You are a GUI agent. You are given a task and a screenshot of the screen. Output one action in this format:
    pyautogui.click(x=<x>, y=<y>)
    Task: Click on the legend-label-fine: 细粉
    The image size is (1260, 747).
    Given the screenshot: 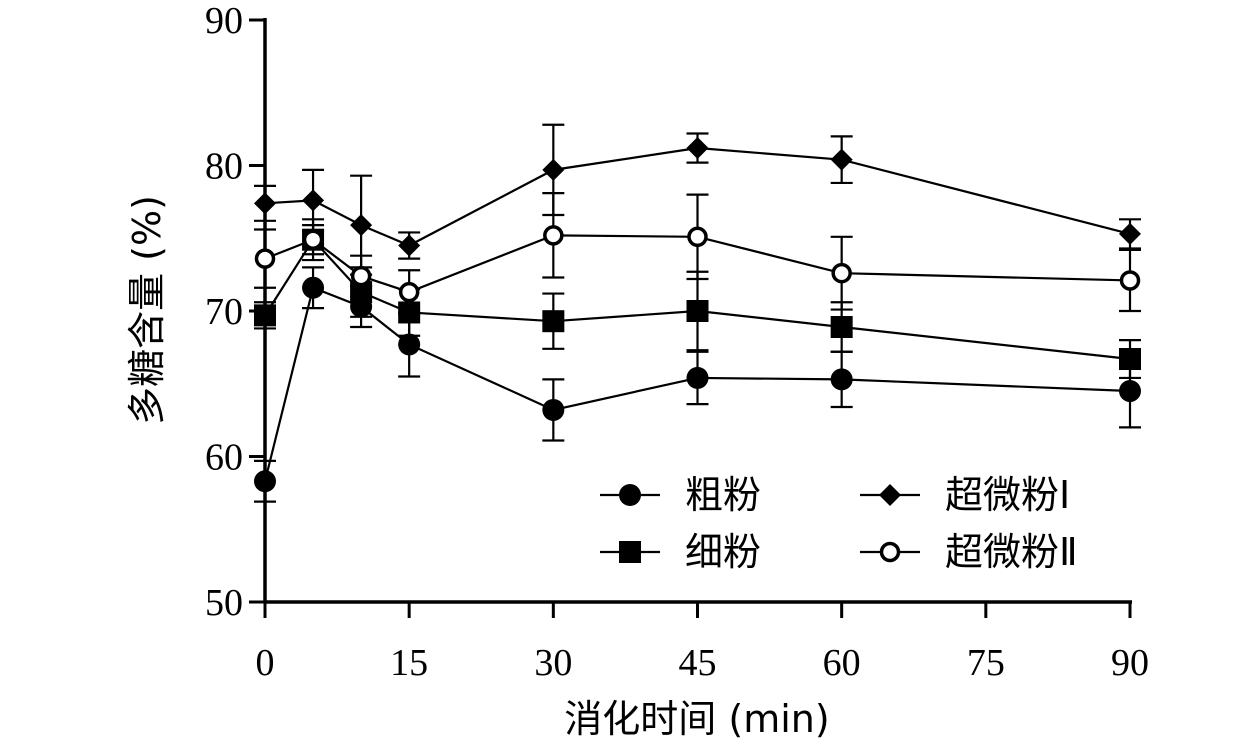 What is the action you would take?
    pyautogui.click(x=723, y=552)
    